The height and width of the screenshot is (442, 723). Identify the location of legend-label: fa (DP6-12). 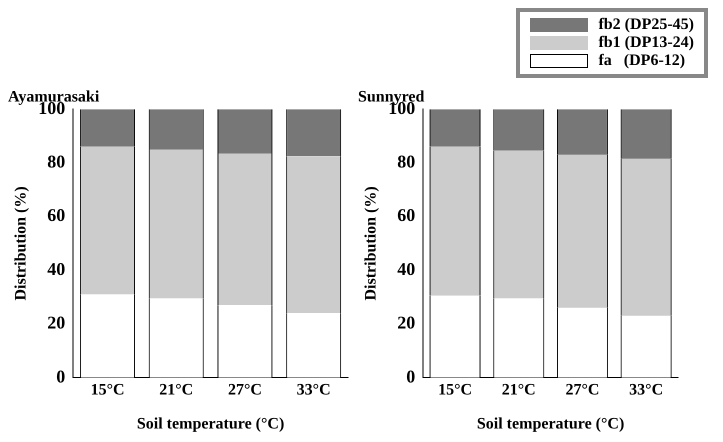
(642, 61).